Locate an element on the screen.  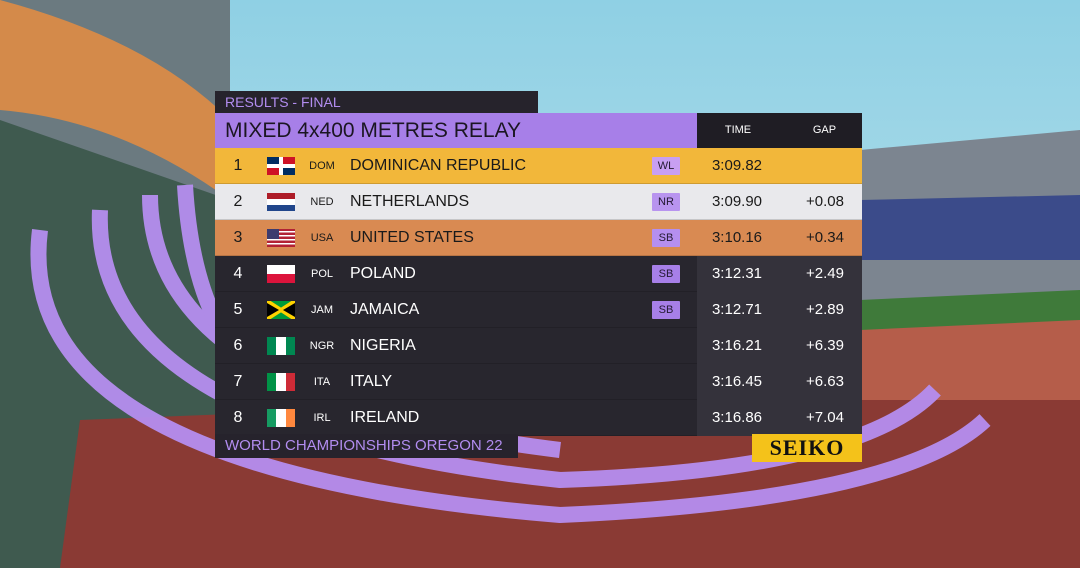
gap: +0.08 is located at coordinates (825, 201).